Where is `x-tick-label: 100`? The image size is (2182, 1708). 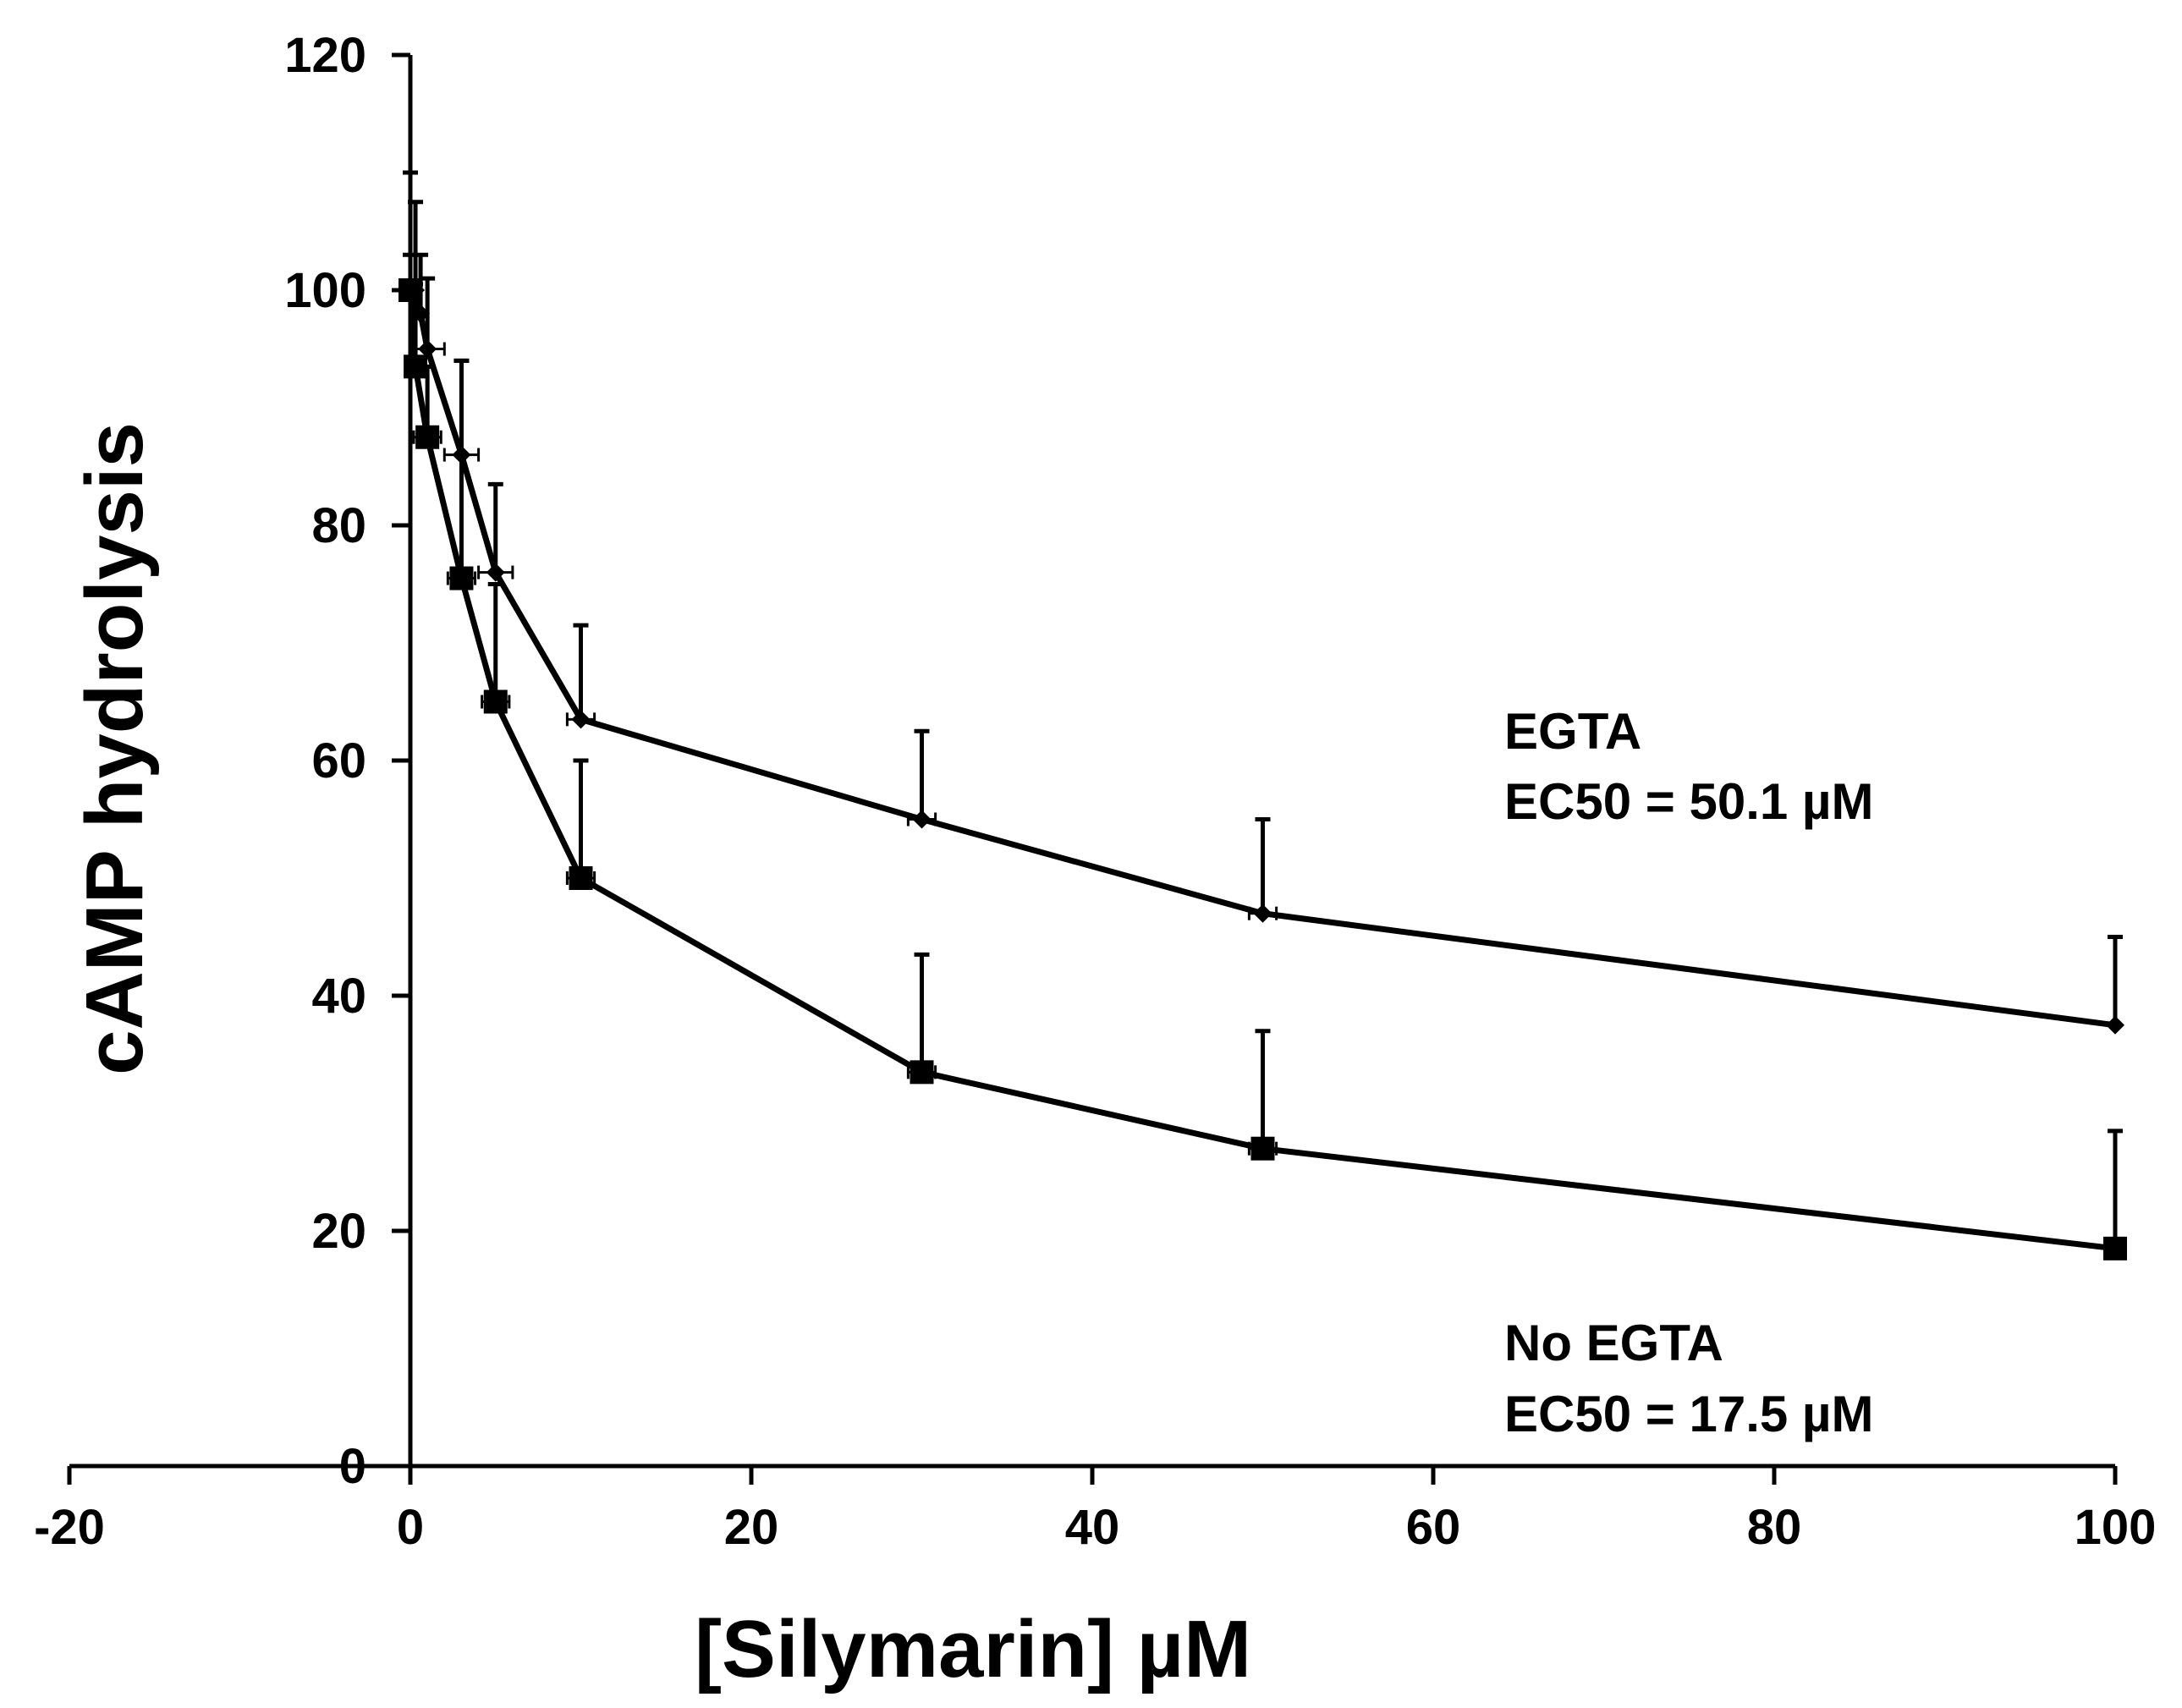 x-tick-label: 100 is located at coordinates (2116, 1527).